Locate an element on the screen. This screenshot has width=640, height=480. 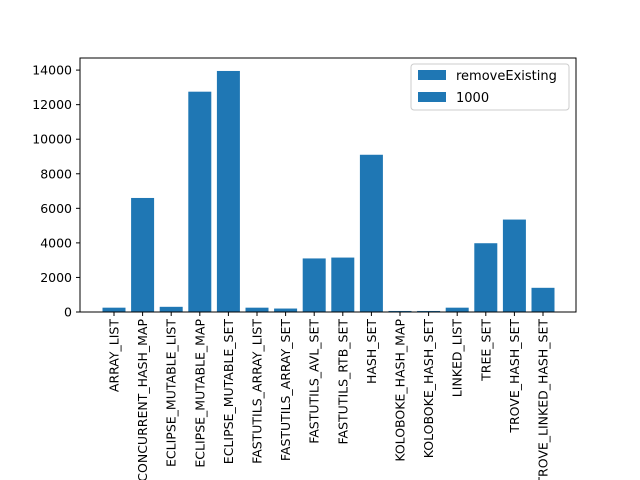
x-tick-label: FASTUTILS_RTB_SET is located at coordinates (342, 382).